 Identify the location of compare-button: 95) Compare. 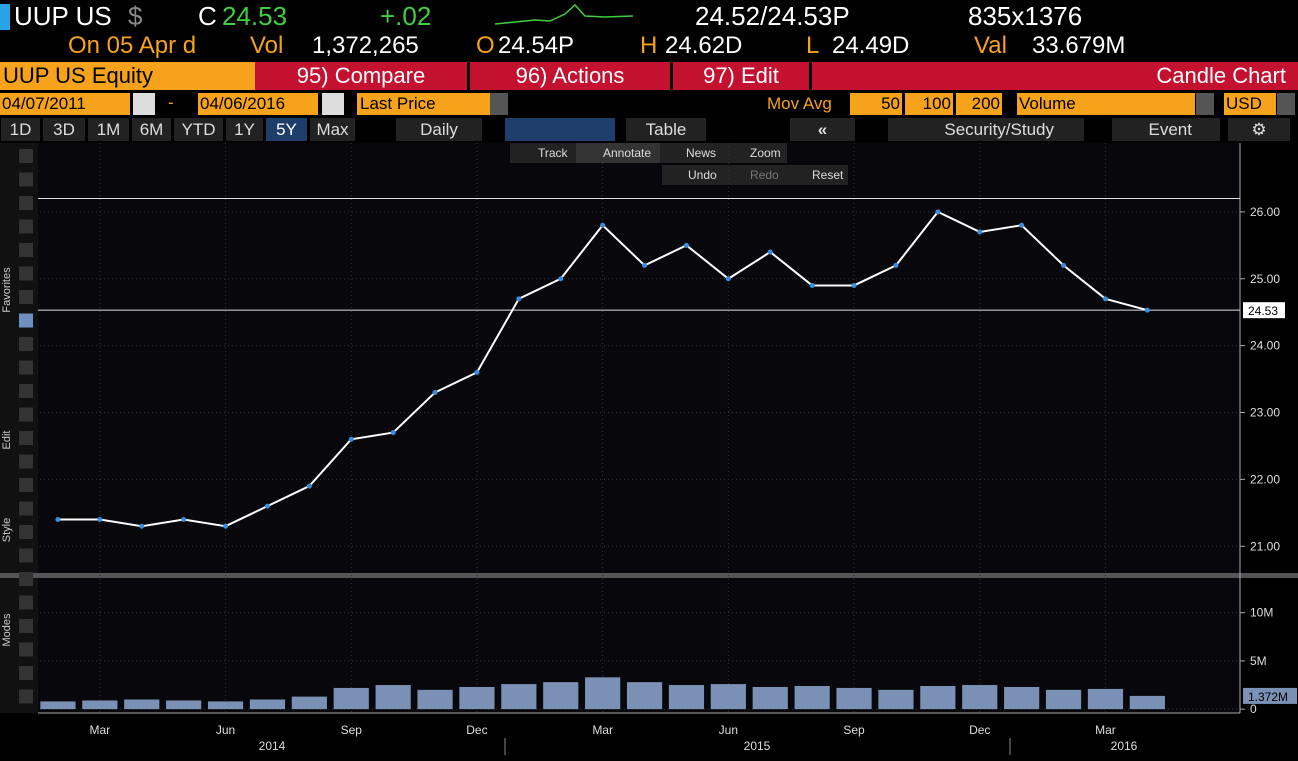
(361, 76).